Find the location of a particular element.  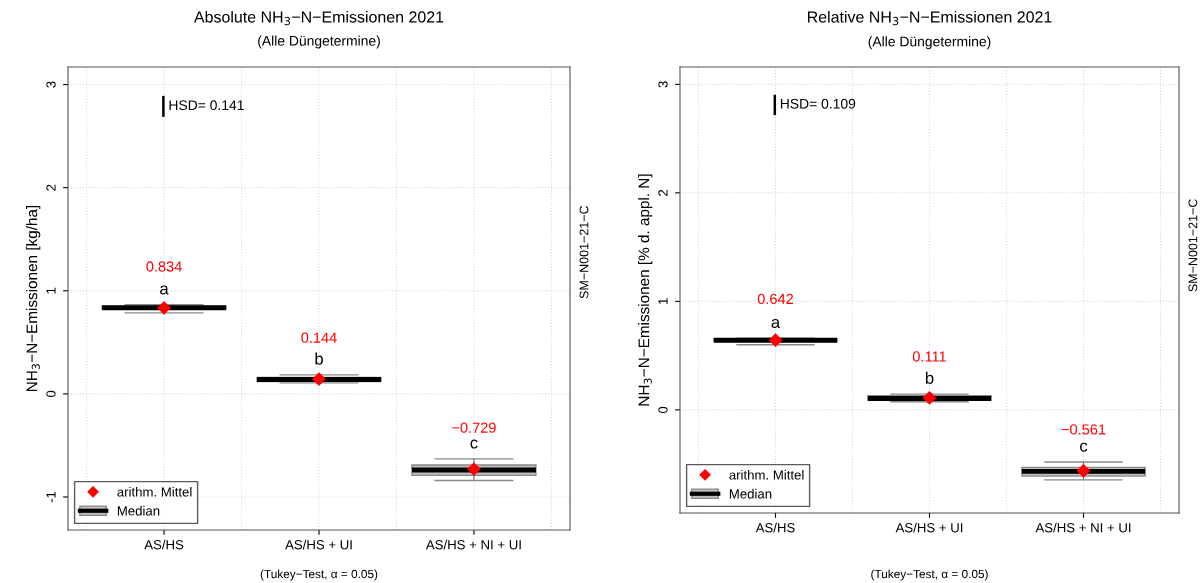

y-axis-title: NH$_{3}$−N−Emissionen [% d. appl. N] is located at coordinates (645, 290).